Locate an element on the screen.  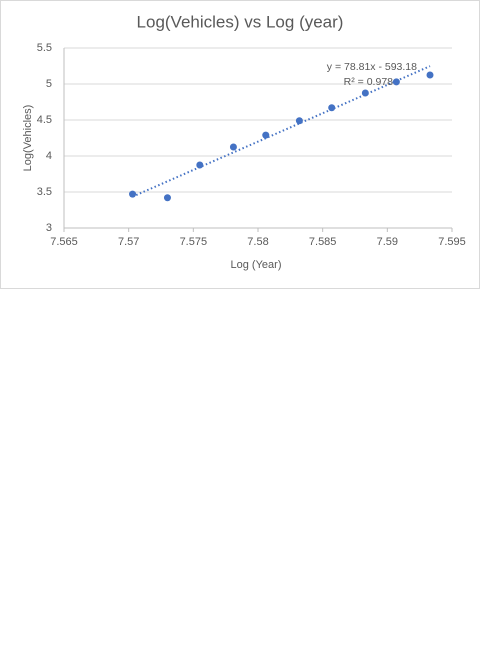
y-tick-label: 4.5 is located at coordinates (44, 120).